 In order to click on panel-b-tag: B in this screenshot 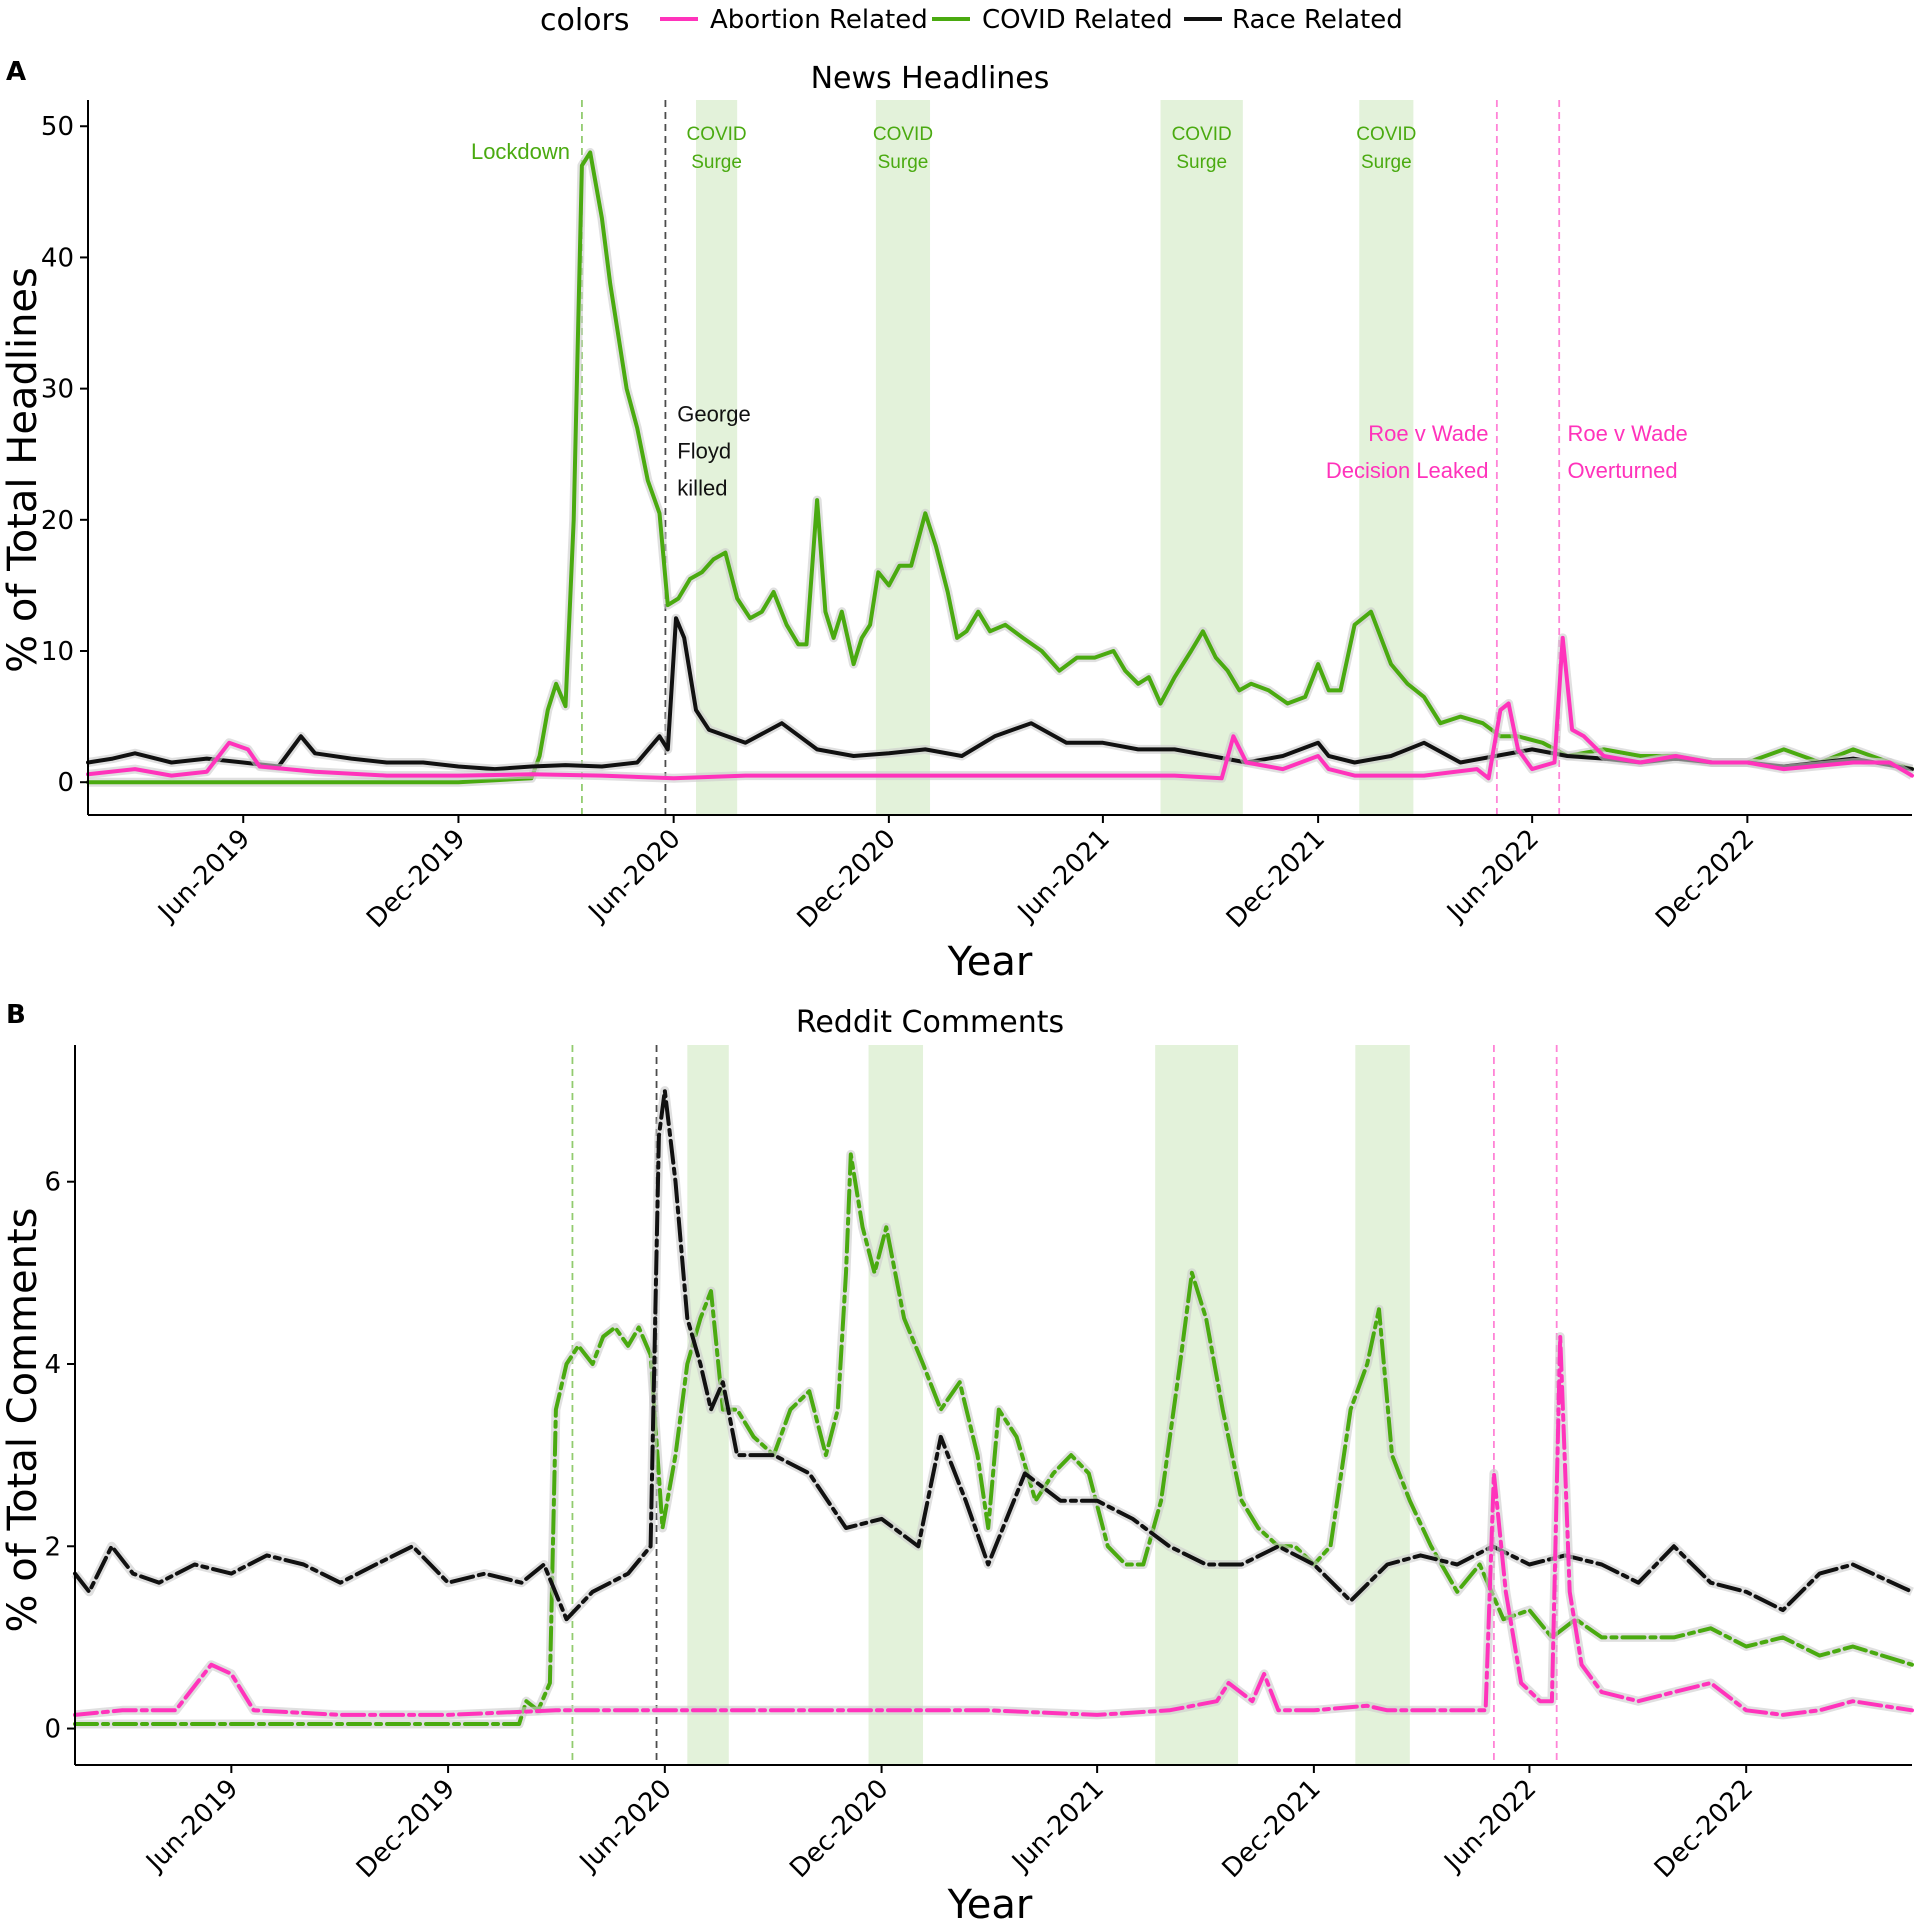, I will do `click(16, 1015)`.